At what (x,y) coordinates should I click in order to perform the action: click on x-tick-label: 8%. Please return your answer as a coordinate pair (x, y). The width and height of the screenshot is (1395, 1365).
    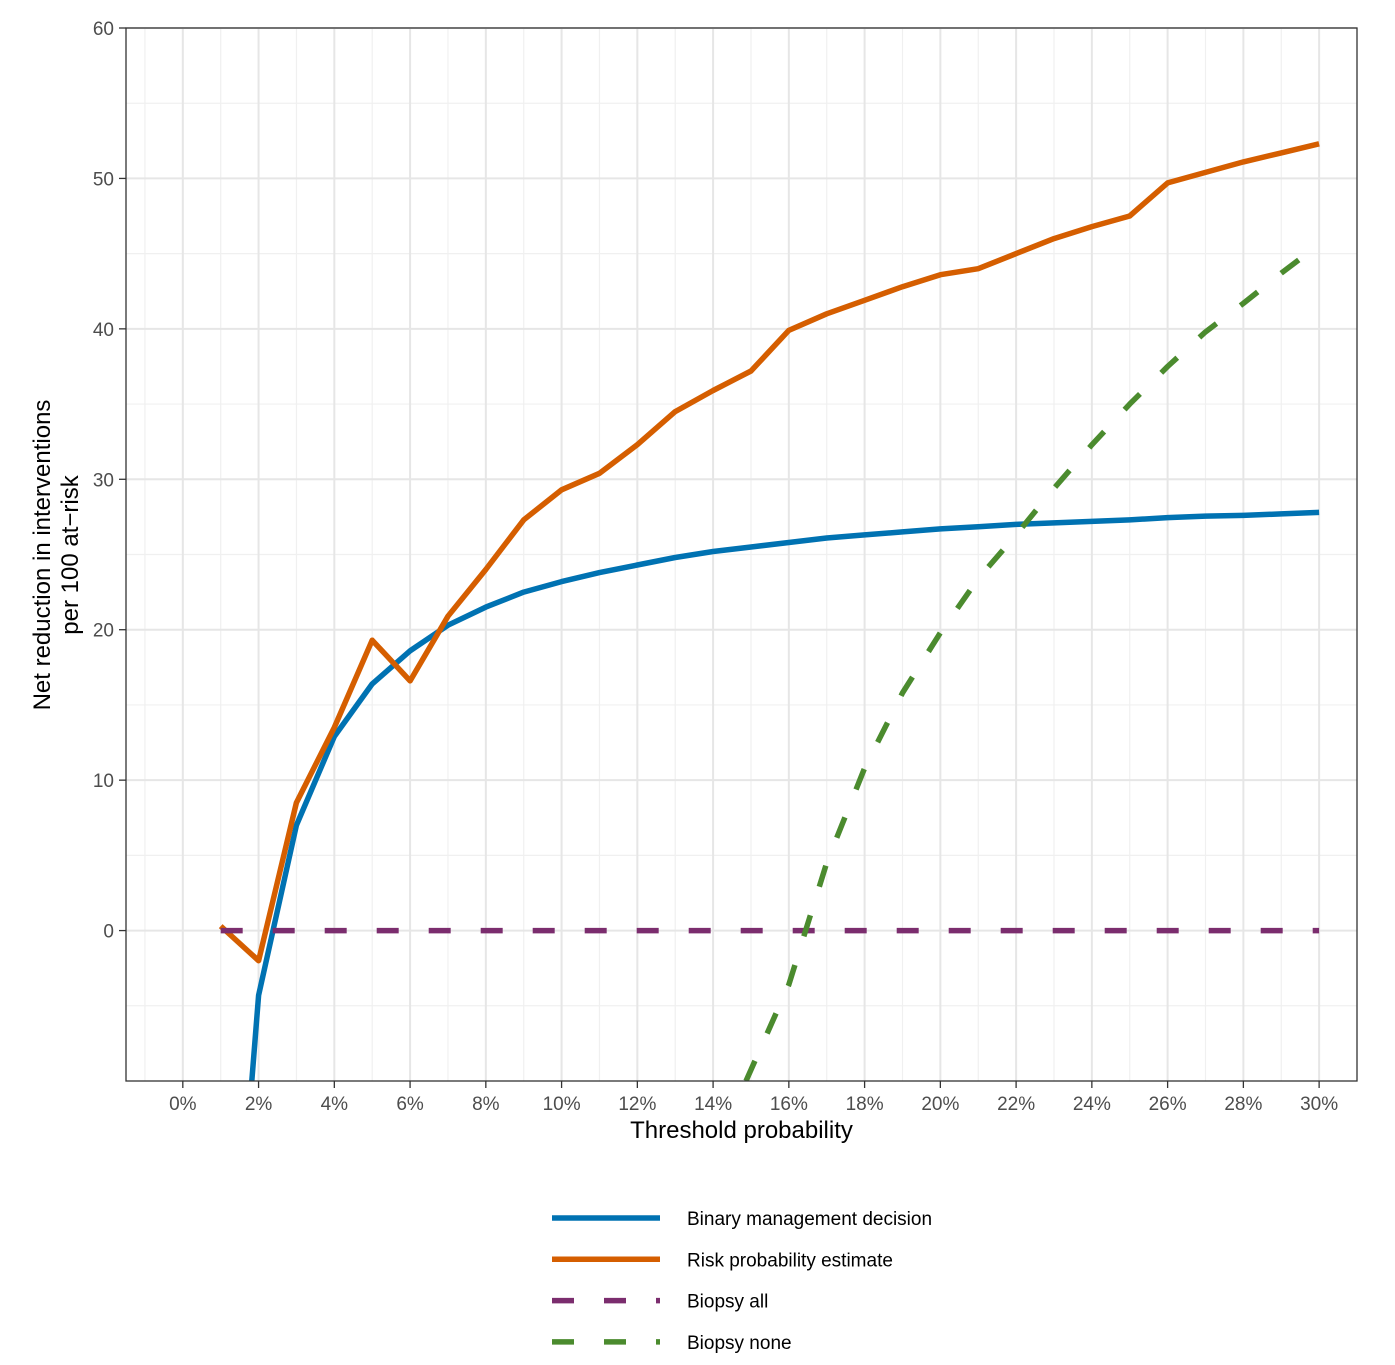
    Looking at the image, I should click on (486, 1104).